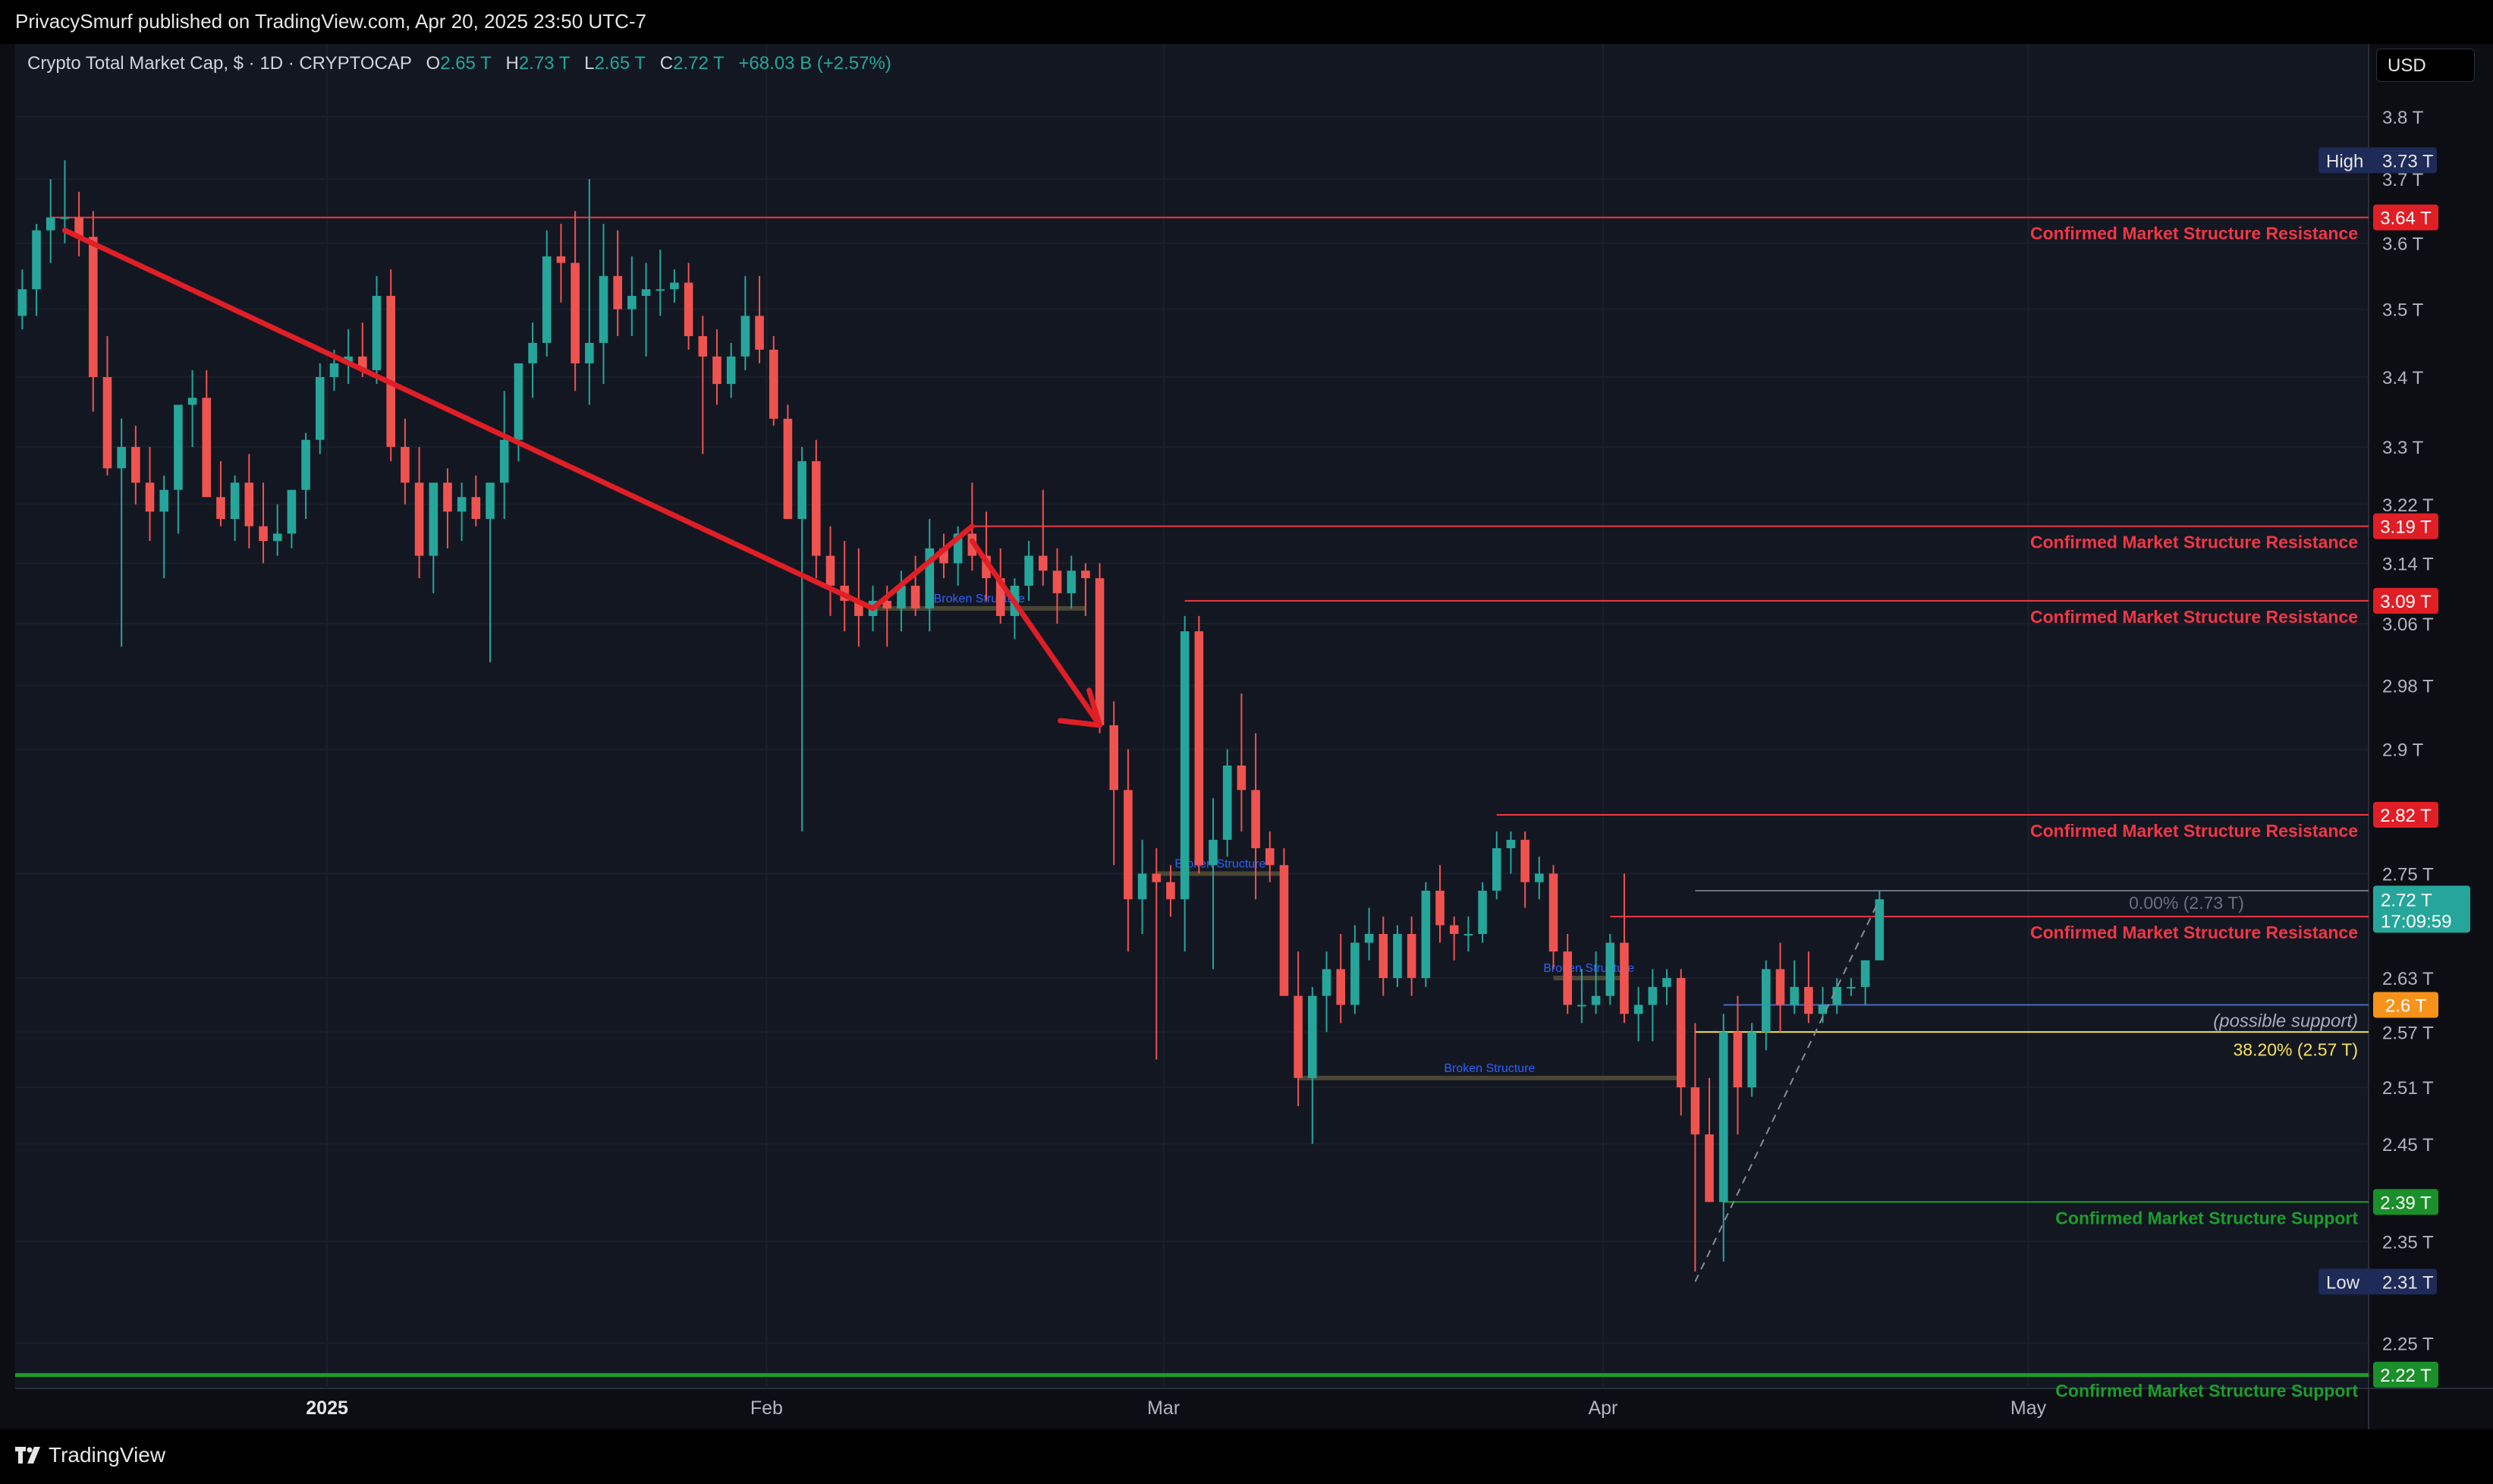  What do you see at coordinates (468, 420) in the screenshot?
I see `trend-arrow-line` at bounding box center [468, 420].